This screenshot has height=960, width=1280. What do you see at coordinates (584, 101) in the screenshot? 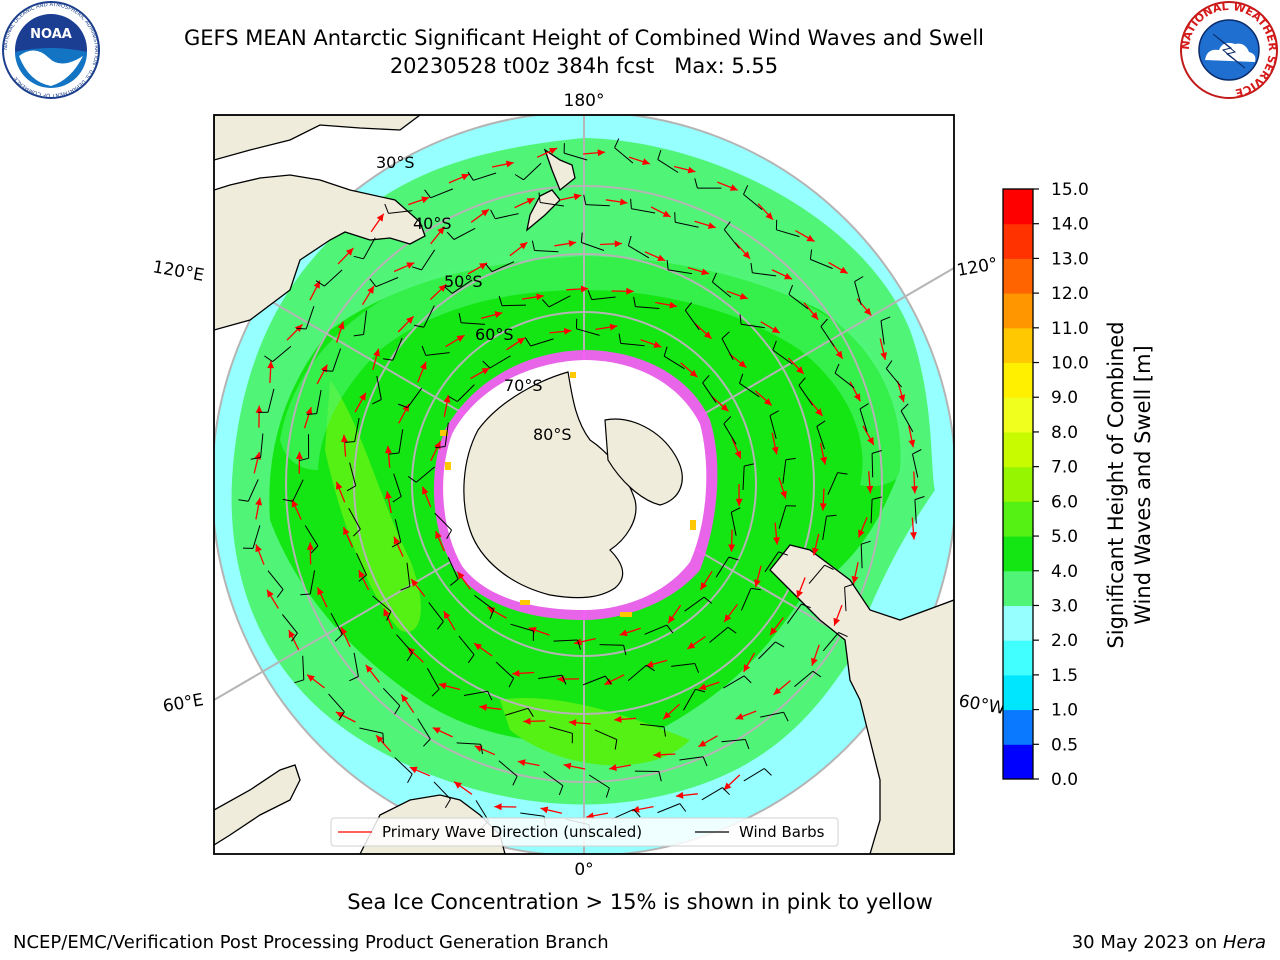
I see `lon-label-180: 180°` at bounding box center [584, 101].